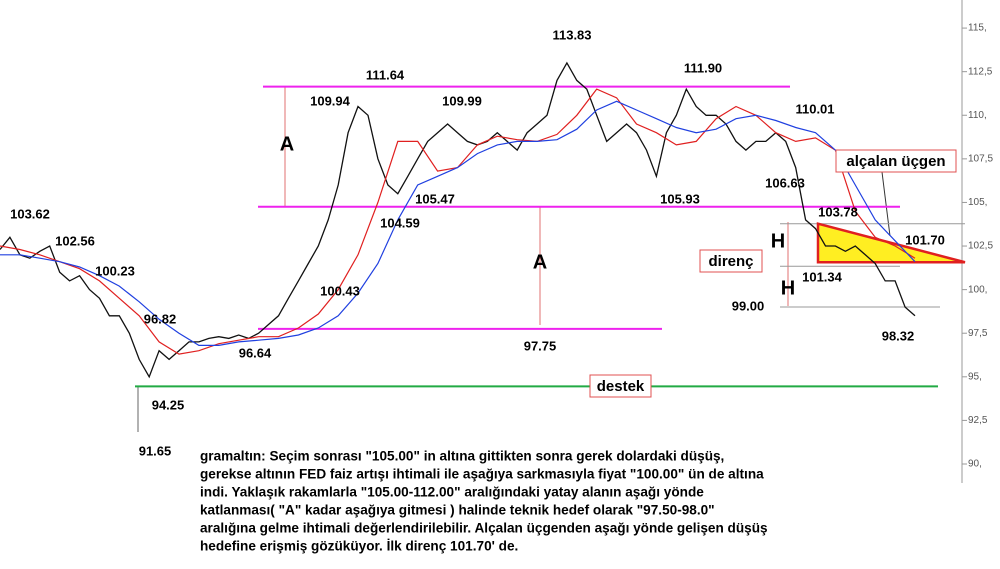 The image size is (1000, 569). Describe the element at coordinates (155, 450) in the screenshot. I see `price-label: 91.65` at that location.